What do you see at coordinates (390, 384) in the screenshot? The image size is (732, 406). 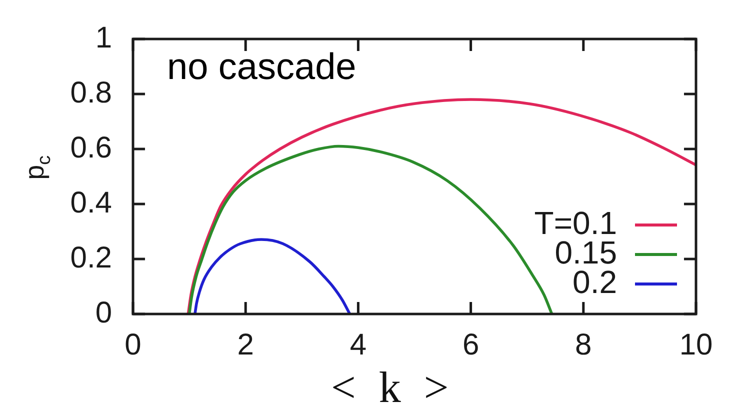 I see `x-axis-title: < k >` at bounding box center [390, 384].